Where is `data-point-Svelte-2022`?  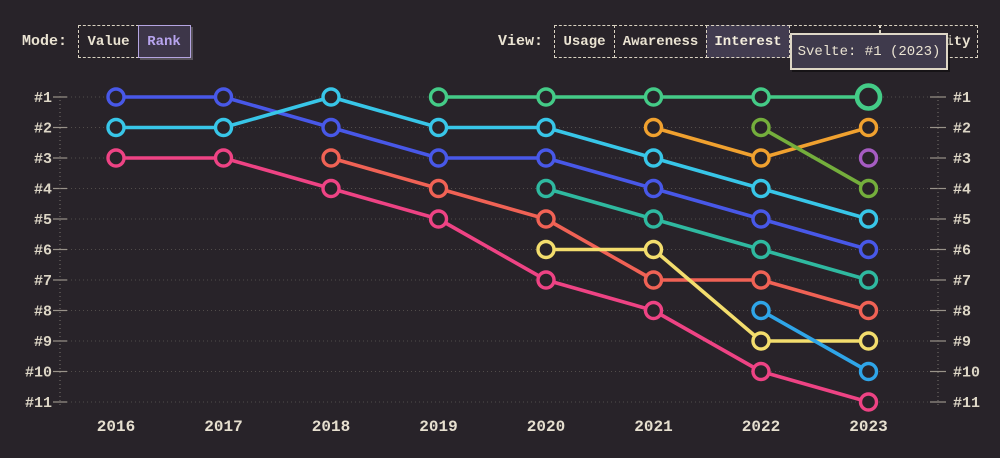
data-point-Svelte-2022 is located at coordinates (761, 97).